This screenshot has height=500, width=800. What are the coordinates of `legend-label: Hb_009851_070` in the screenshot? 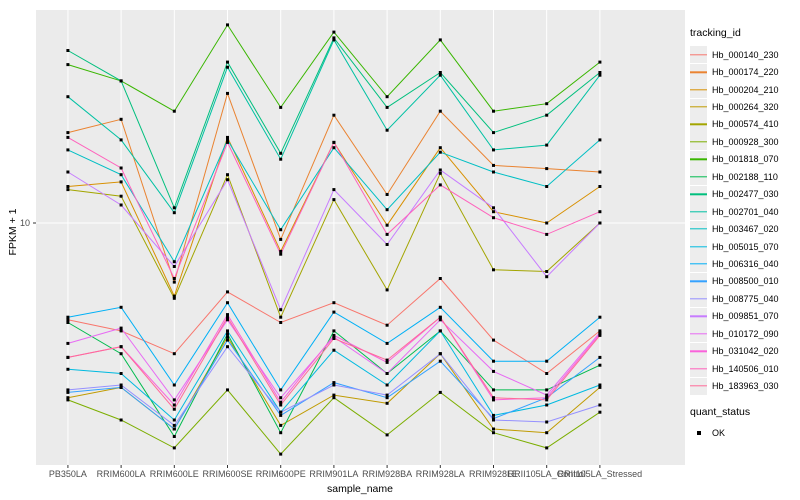 It's located at (745, 316).